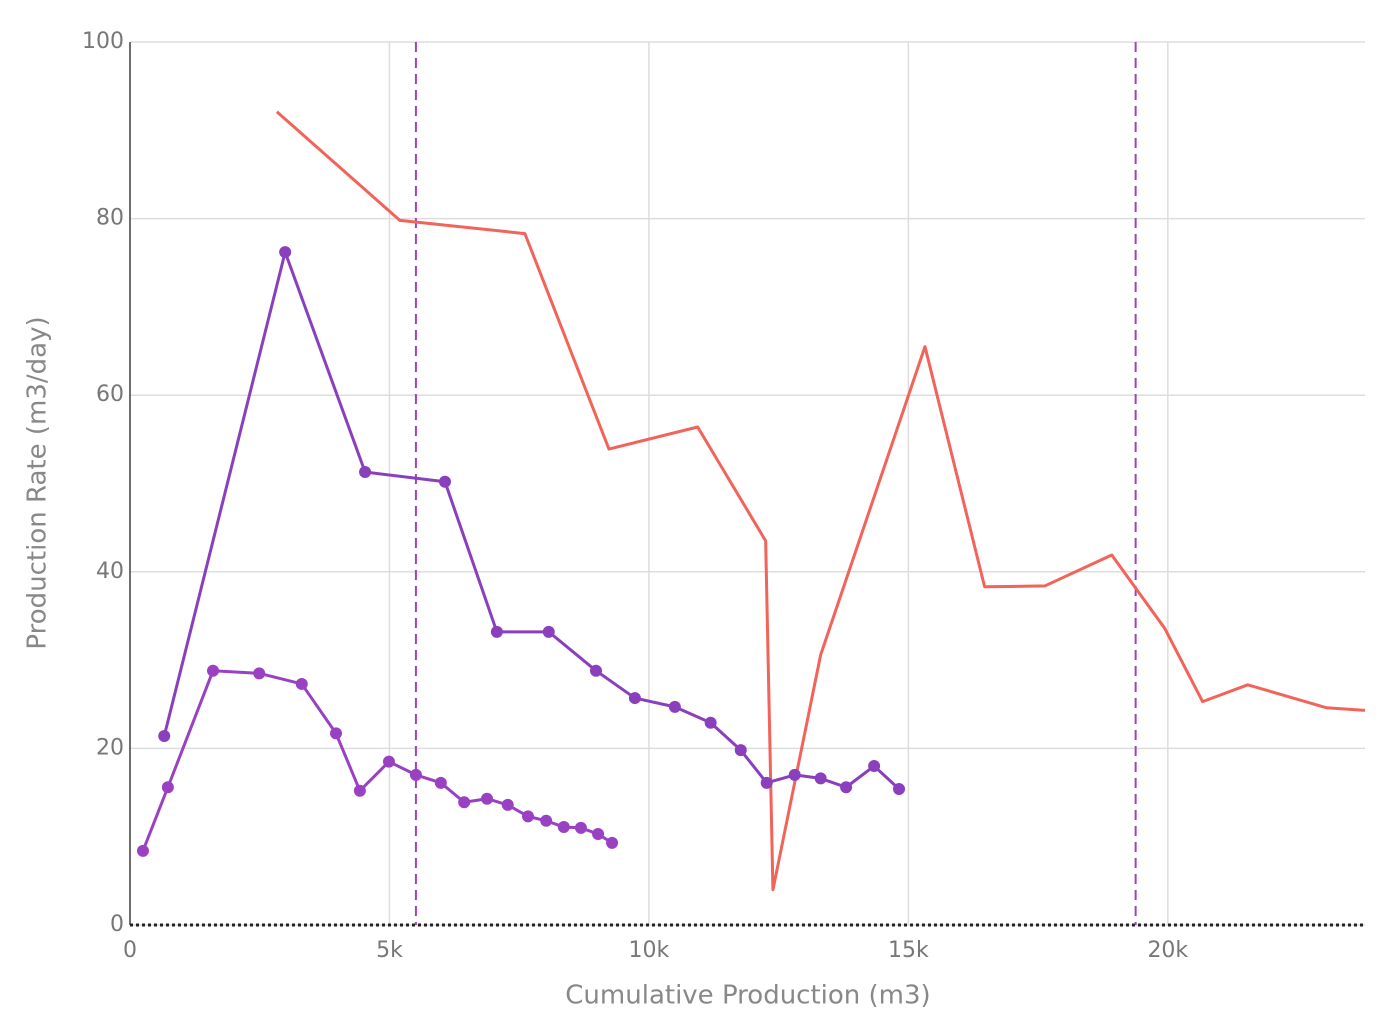 The width and height of the screenshot is (1400, 1017). I want to click on x-tick-label: 0, so click(130, 950).